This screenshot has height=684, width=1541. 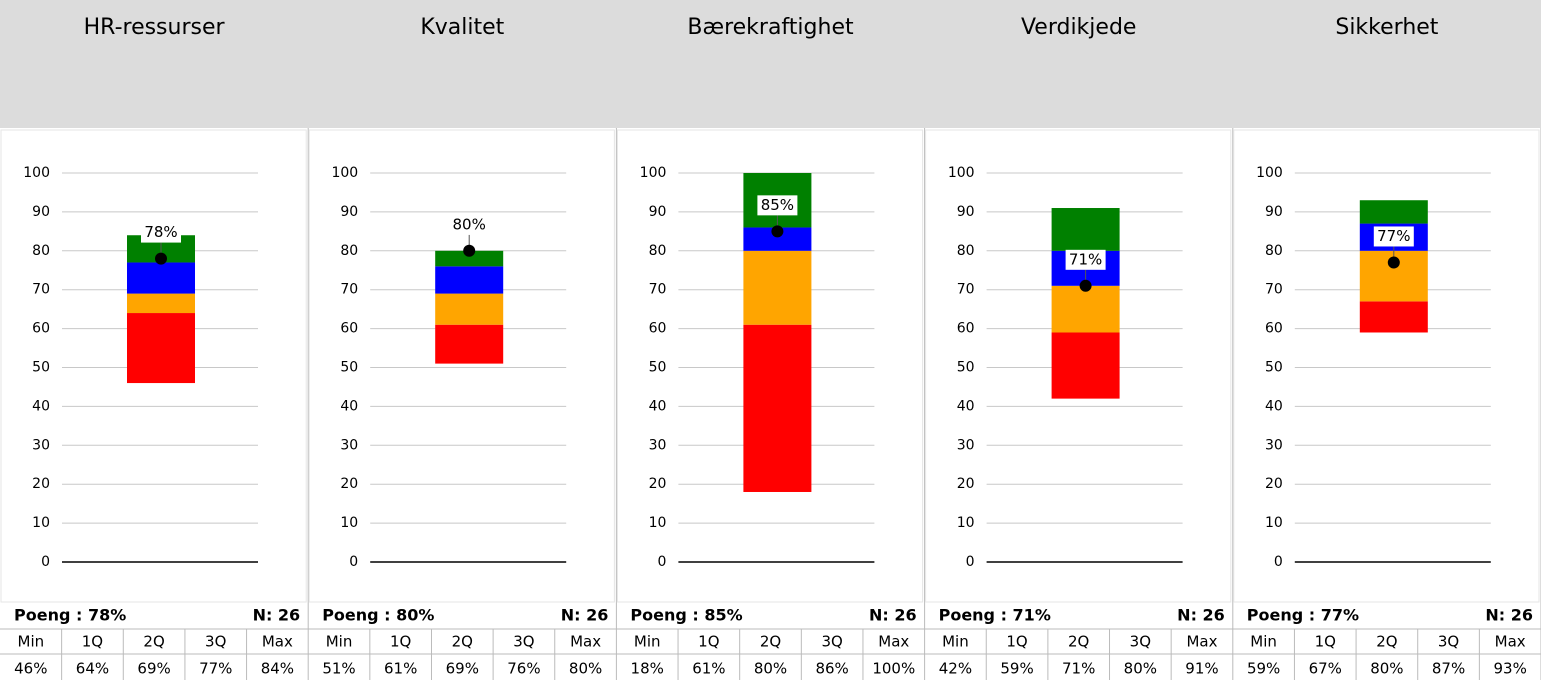 What do you see at coordinates (1325, 669) in the screenshot?
I see `stat-value: 67%` at bounding box center [1325, 669].